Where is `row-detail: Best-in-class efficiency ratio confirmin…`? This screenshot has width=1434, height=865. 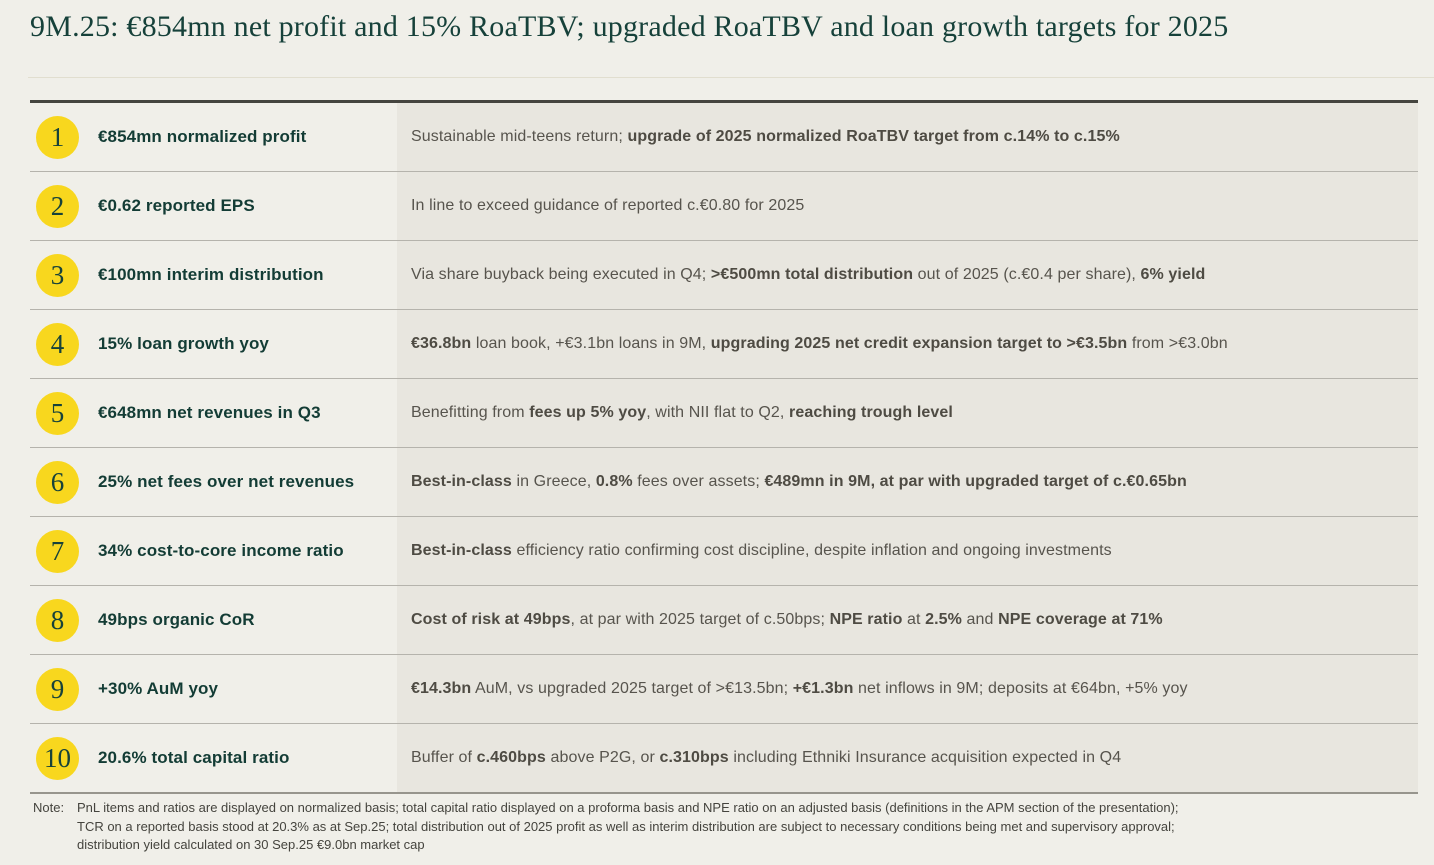
row-detail: Best-in-class efficiency ratio confirmin… is located at coordinates (907, 551).